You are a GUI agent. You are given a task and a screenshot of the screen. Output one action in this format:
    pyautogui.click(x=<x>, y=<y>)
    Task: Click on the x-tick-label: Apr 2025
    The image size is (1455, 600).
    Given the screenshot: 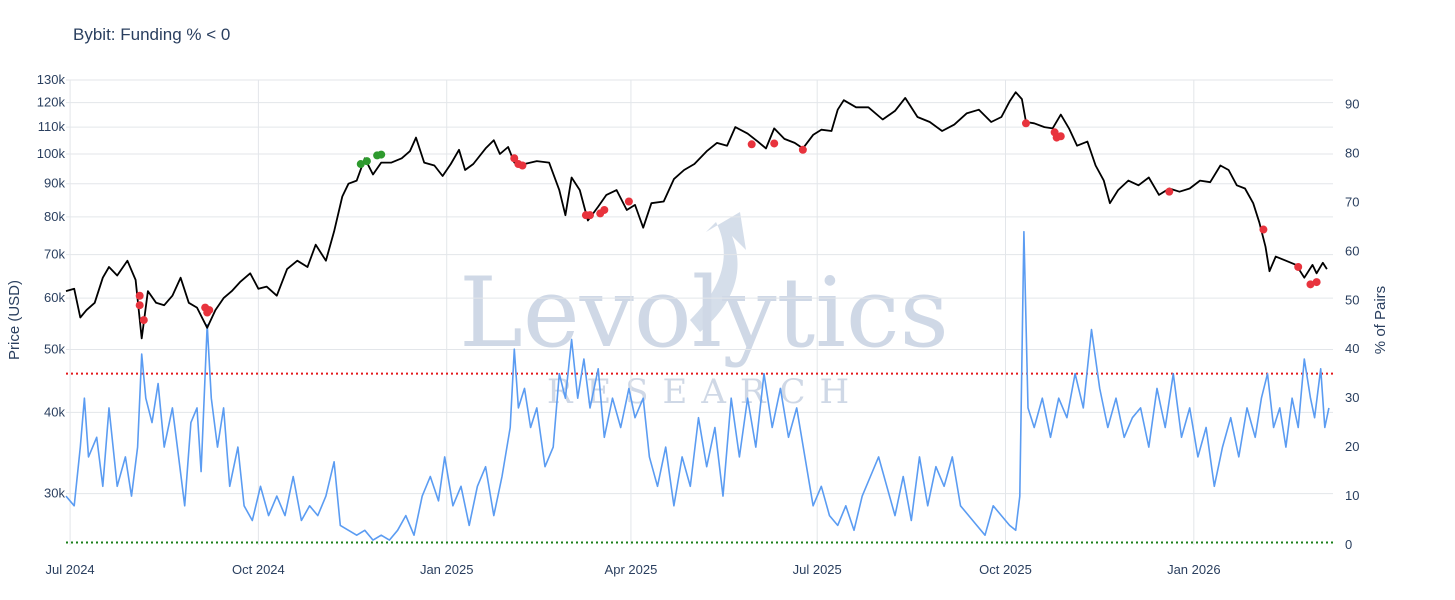 What is the action you would take?
    pyautogui.click(x=631, y=569)
    